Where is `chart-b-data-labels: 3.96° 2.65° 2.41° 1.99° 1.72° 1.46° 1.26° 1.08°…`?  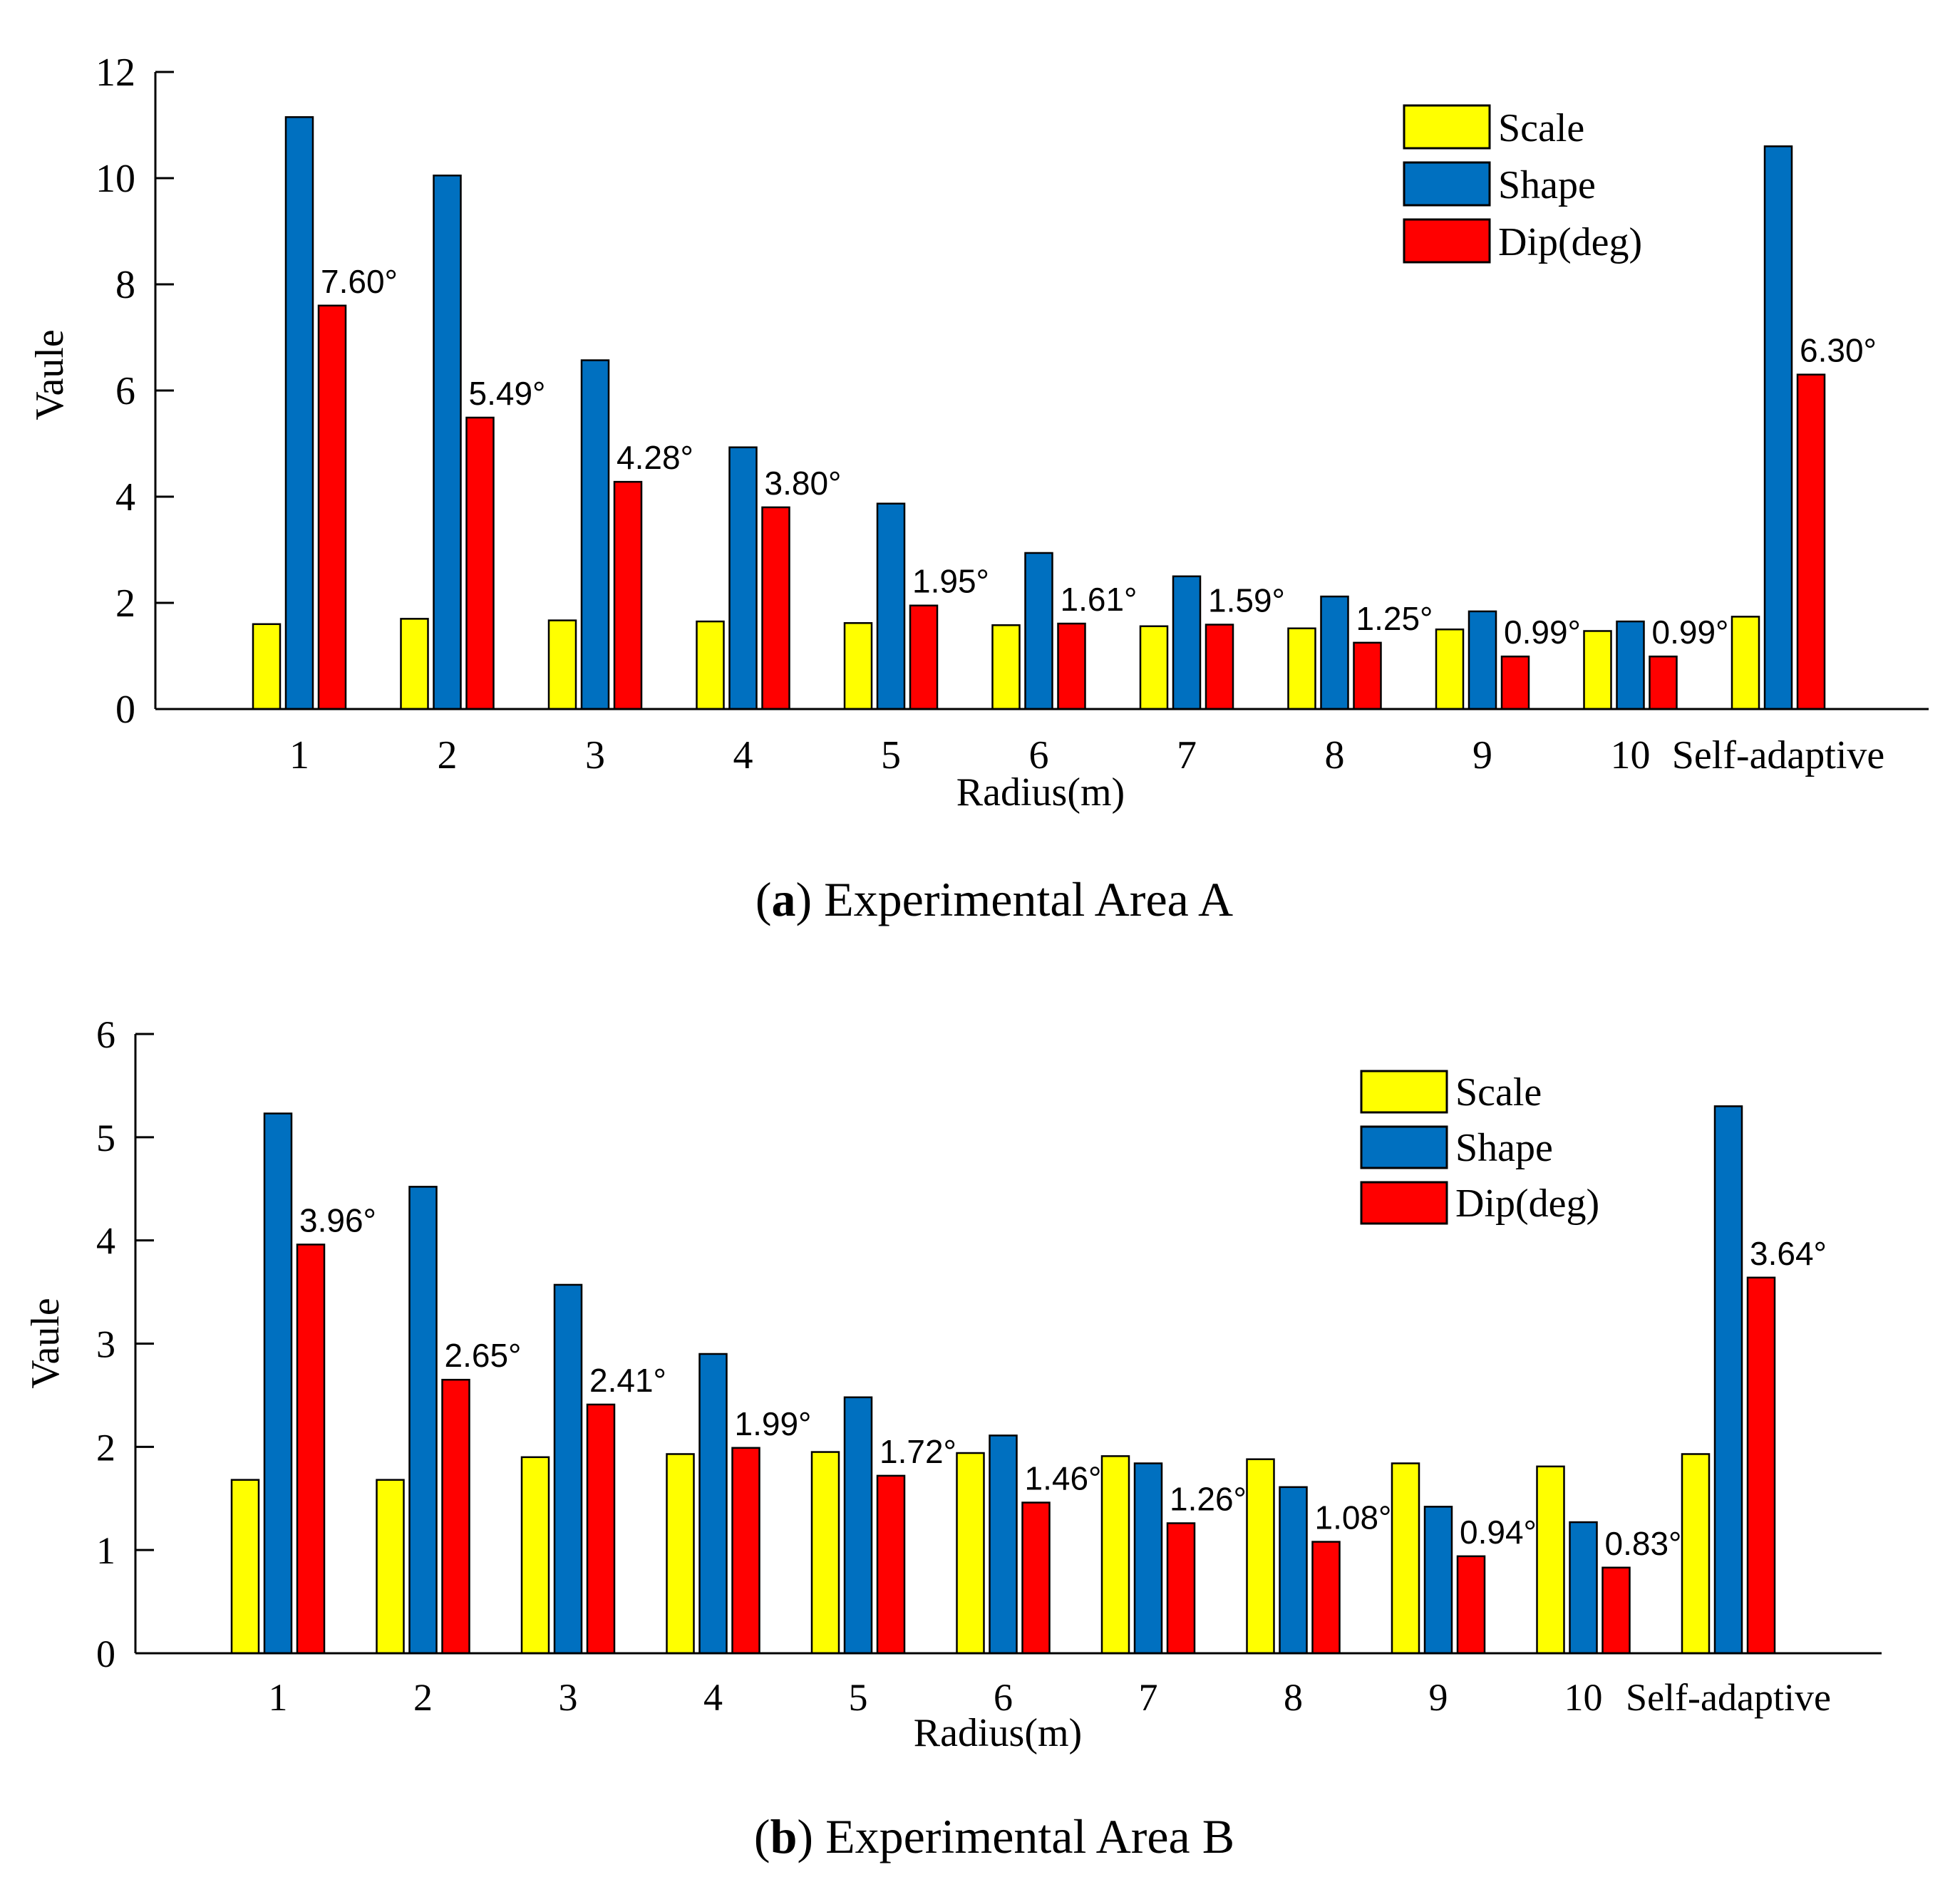 chart-b-data-labels: 3.96° 2.65° 2.41° 1.99° 1.72° 1.46° 1.26° 1.08°… is located at coordinates (1063, 1381).